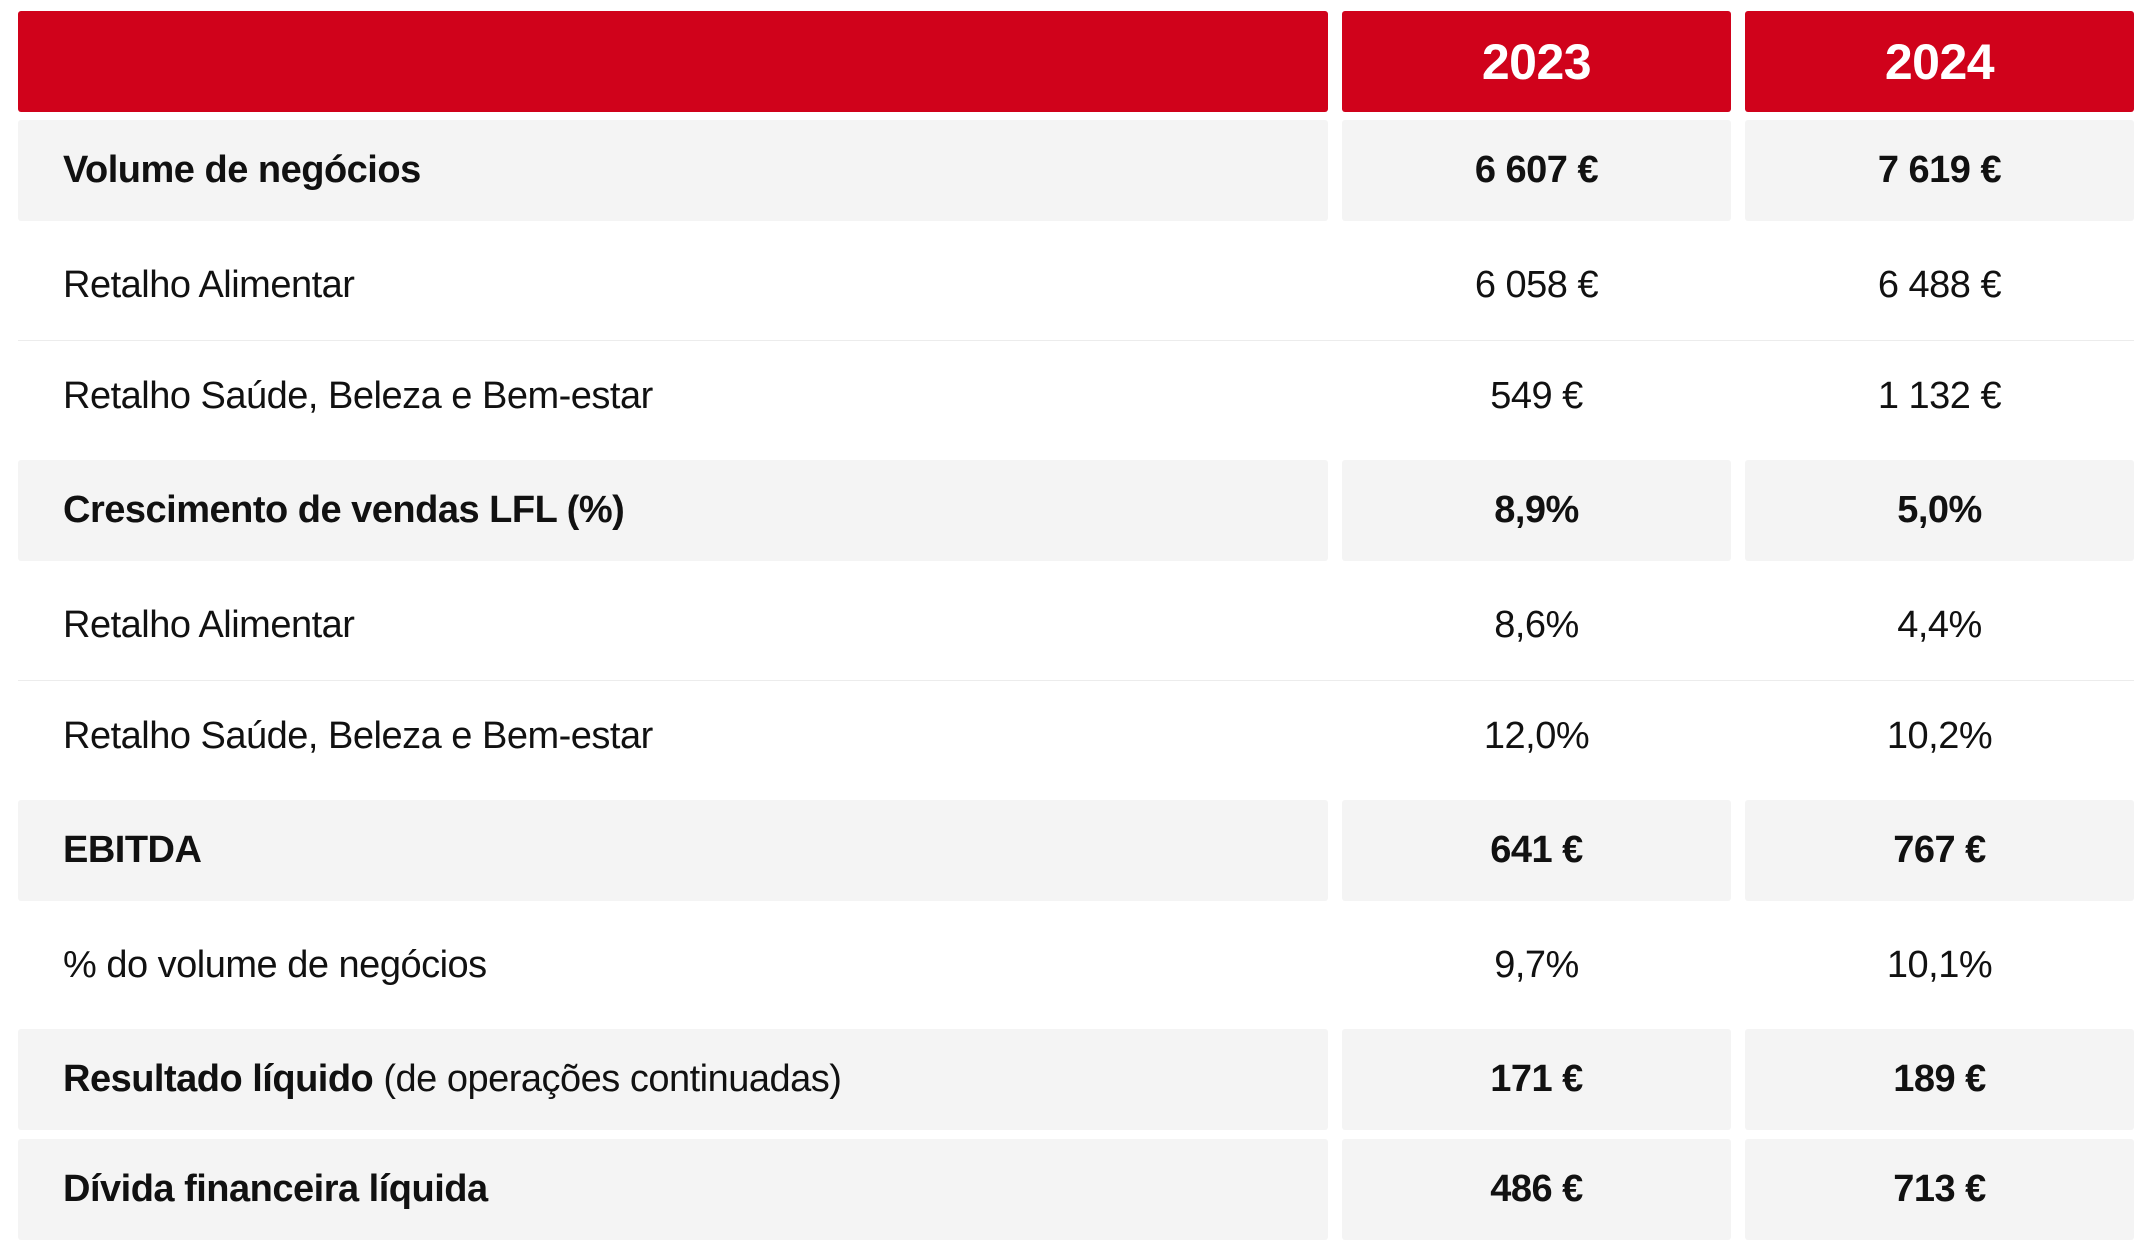  I want to click on row-value-2023: 171 €, so click(1536, 1079).